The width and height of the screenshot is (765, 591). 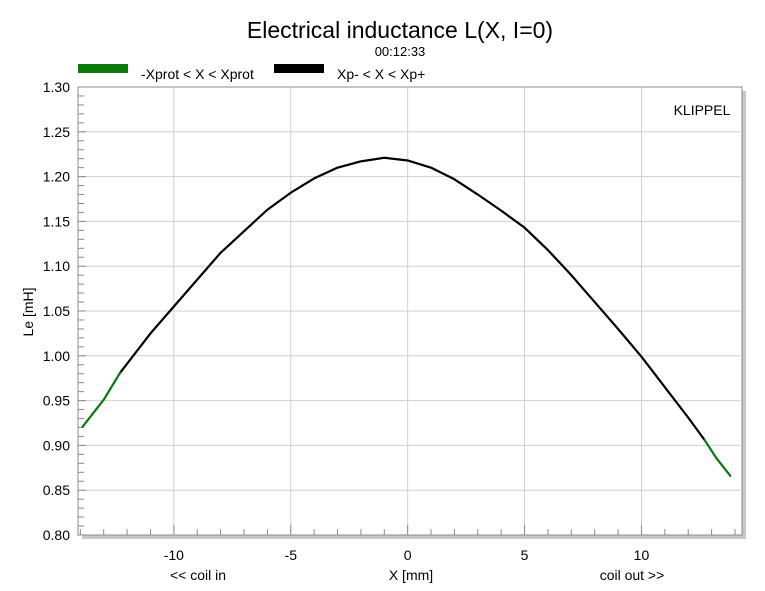 I want to click on y-tick-label: 0.95, so click(x=56, y=401).